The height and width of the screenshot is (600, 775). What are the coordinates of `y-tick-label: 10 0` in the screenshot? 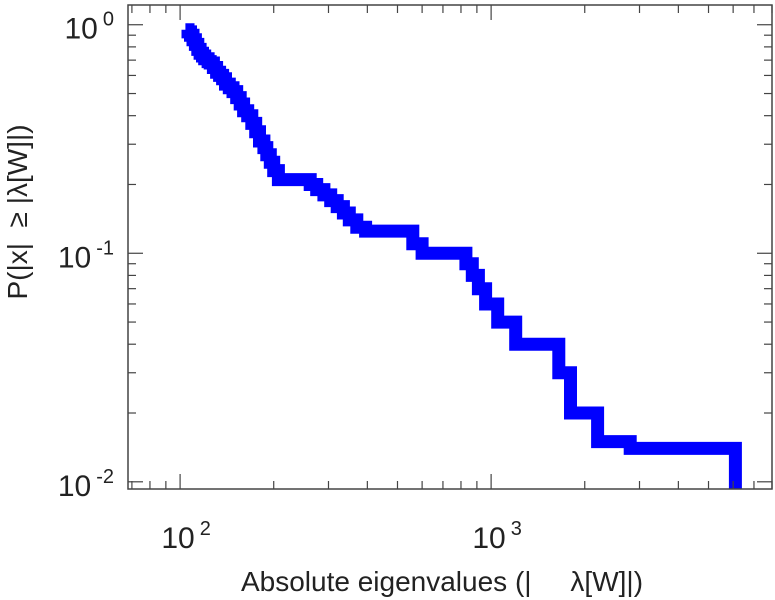 It's located at (90, 27).